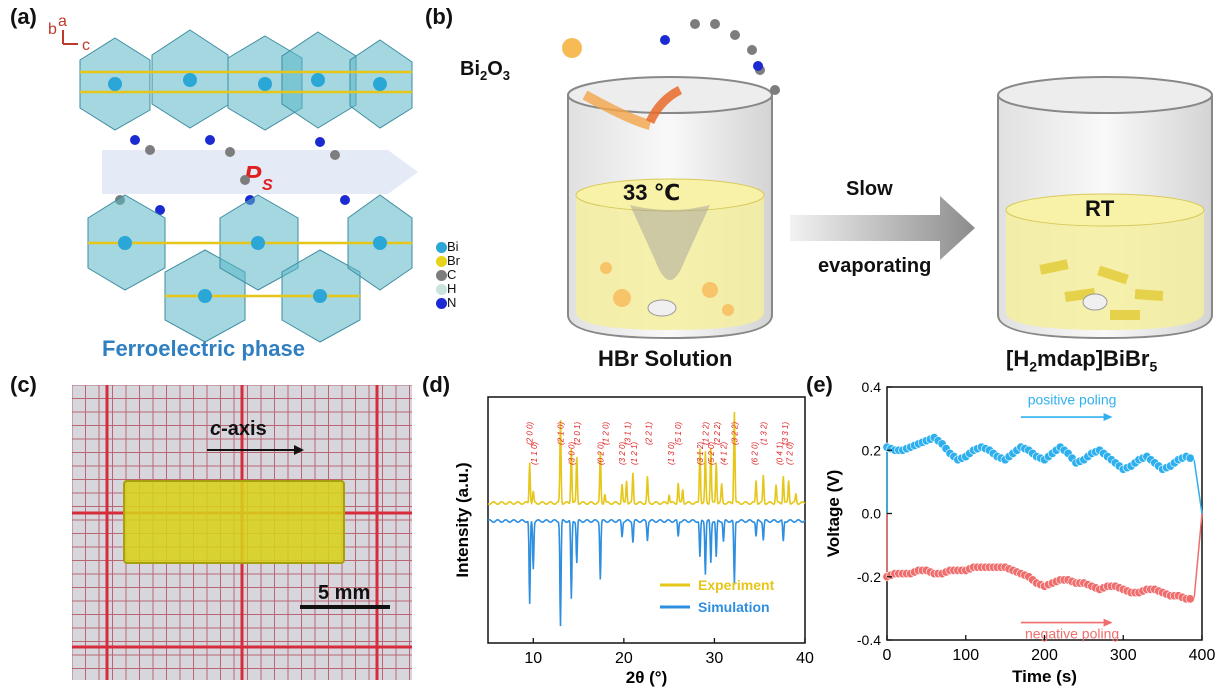 Image resolution: width=1218 pixels, height=690 pixels. What do you see at coordinates (754, 453) in the screenshot?
I see `peak-label: (6 2 0)` at bounding box center [754, 453].